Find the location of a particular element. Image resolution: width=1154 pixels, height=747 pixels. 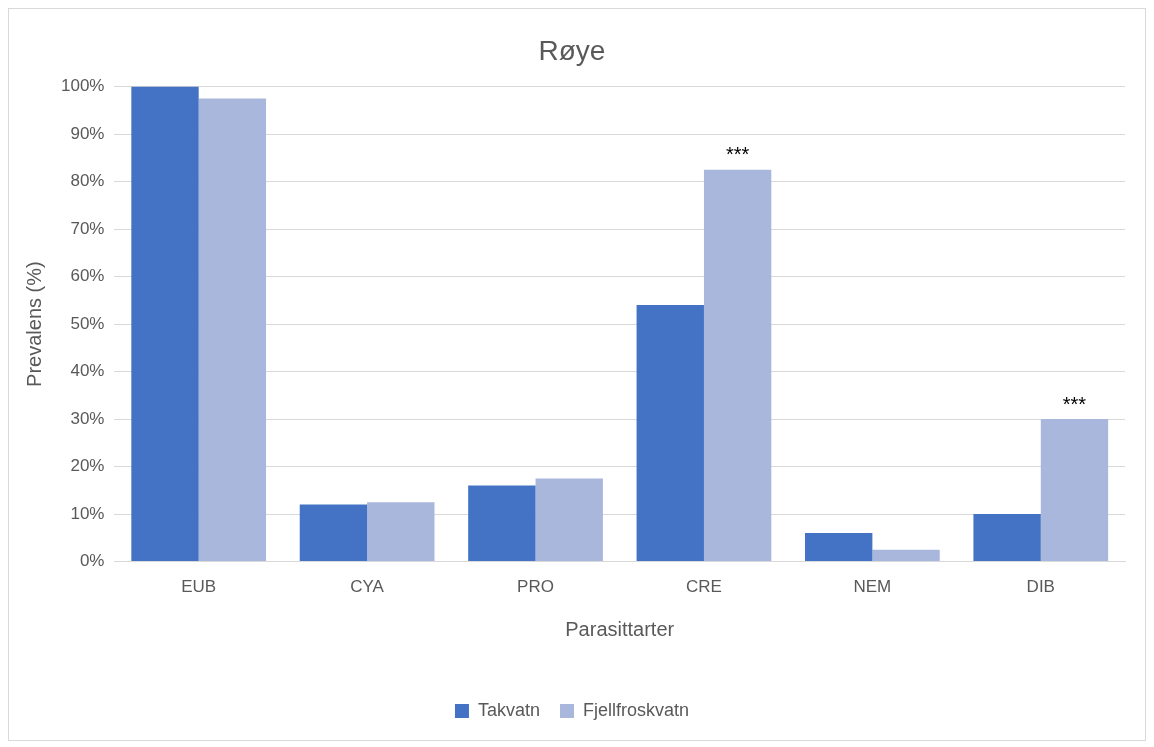

x-axis-title: Parasittarter is located at coordinates (620, 628).